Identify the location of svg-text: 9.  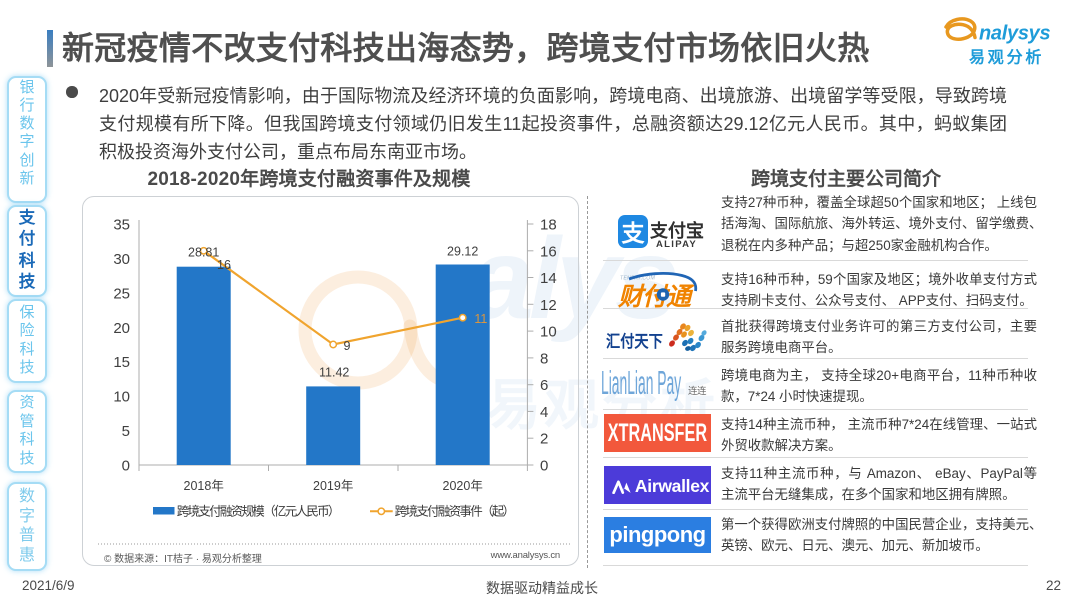
(347, 346).